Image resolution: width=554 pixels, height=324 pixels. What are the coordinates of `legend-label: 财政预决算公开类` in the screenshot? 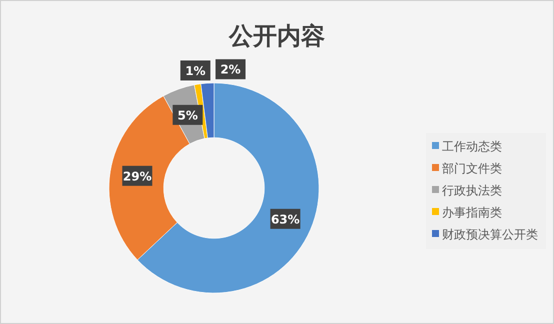 It's located at (490, 235).